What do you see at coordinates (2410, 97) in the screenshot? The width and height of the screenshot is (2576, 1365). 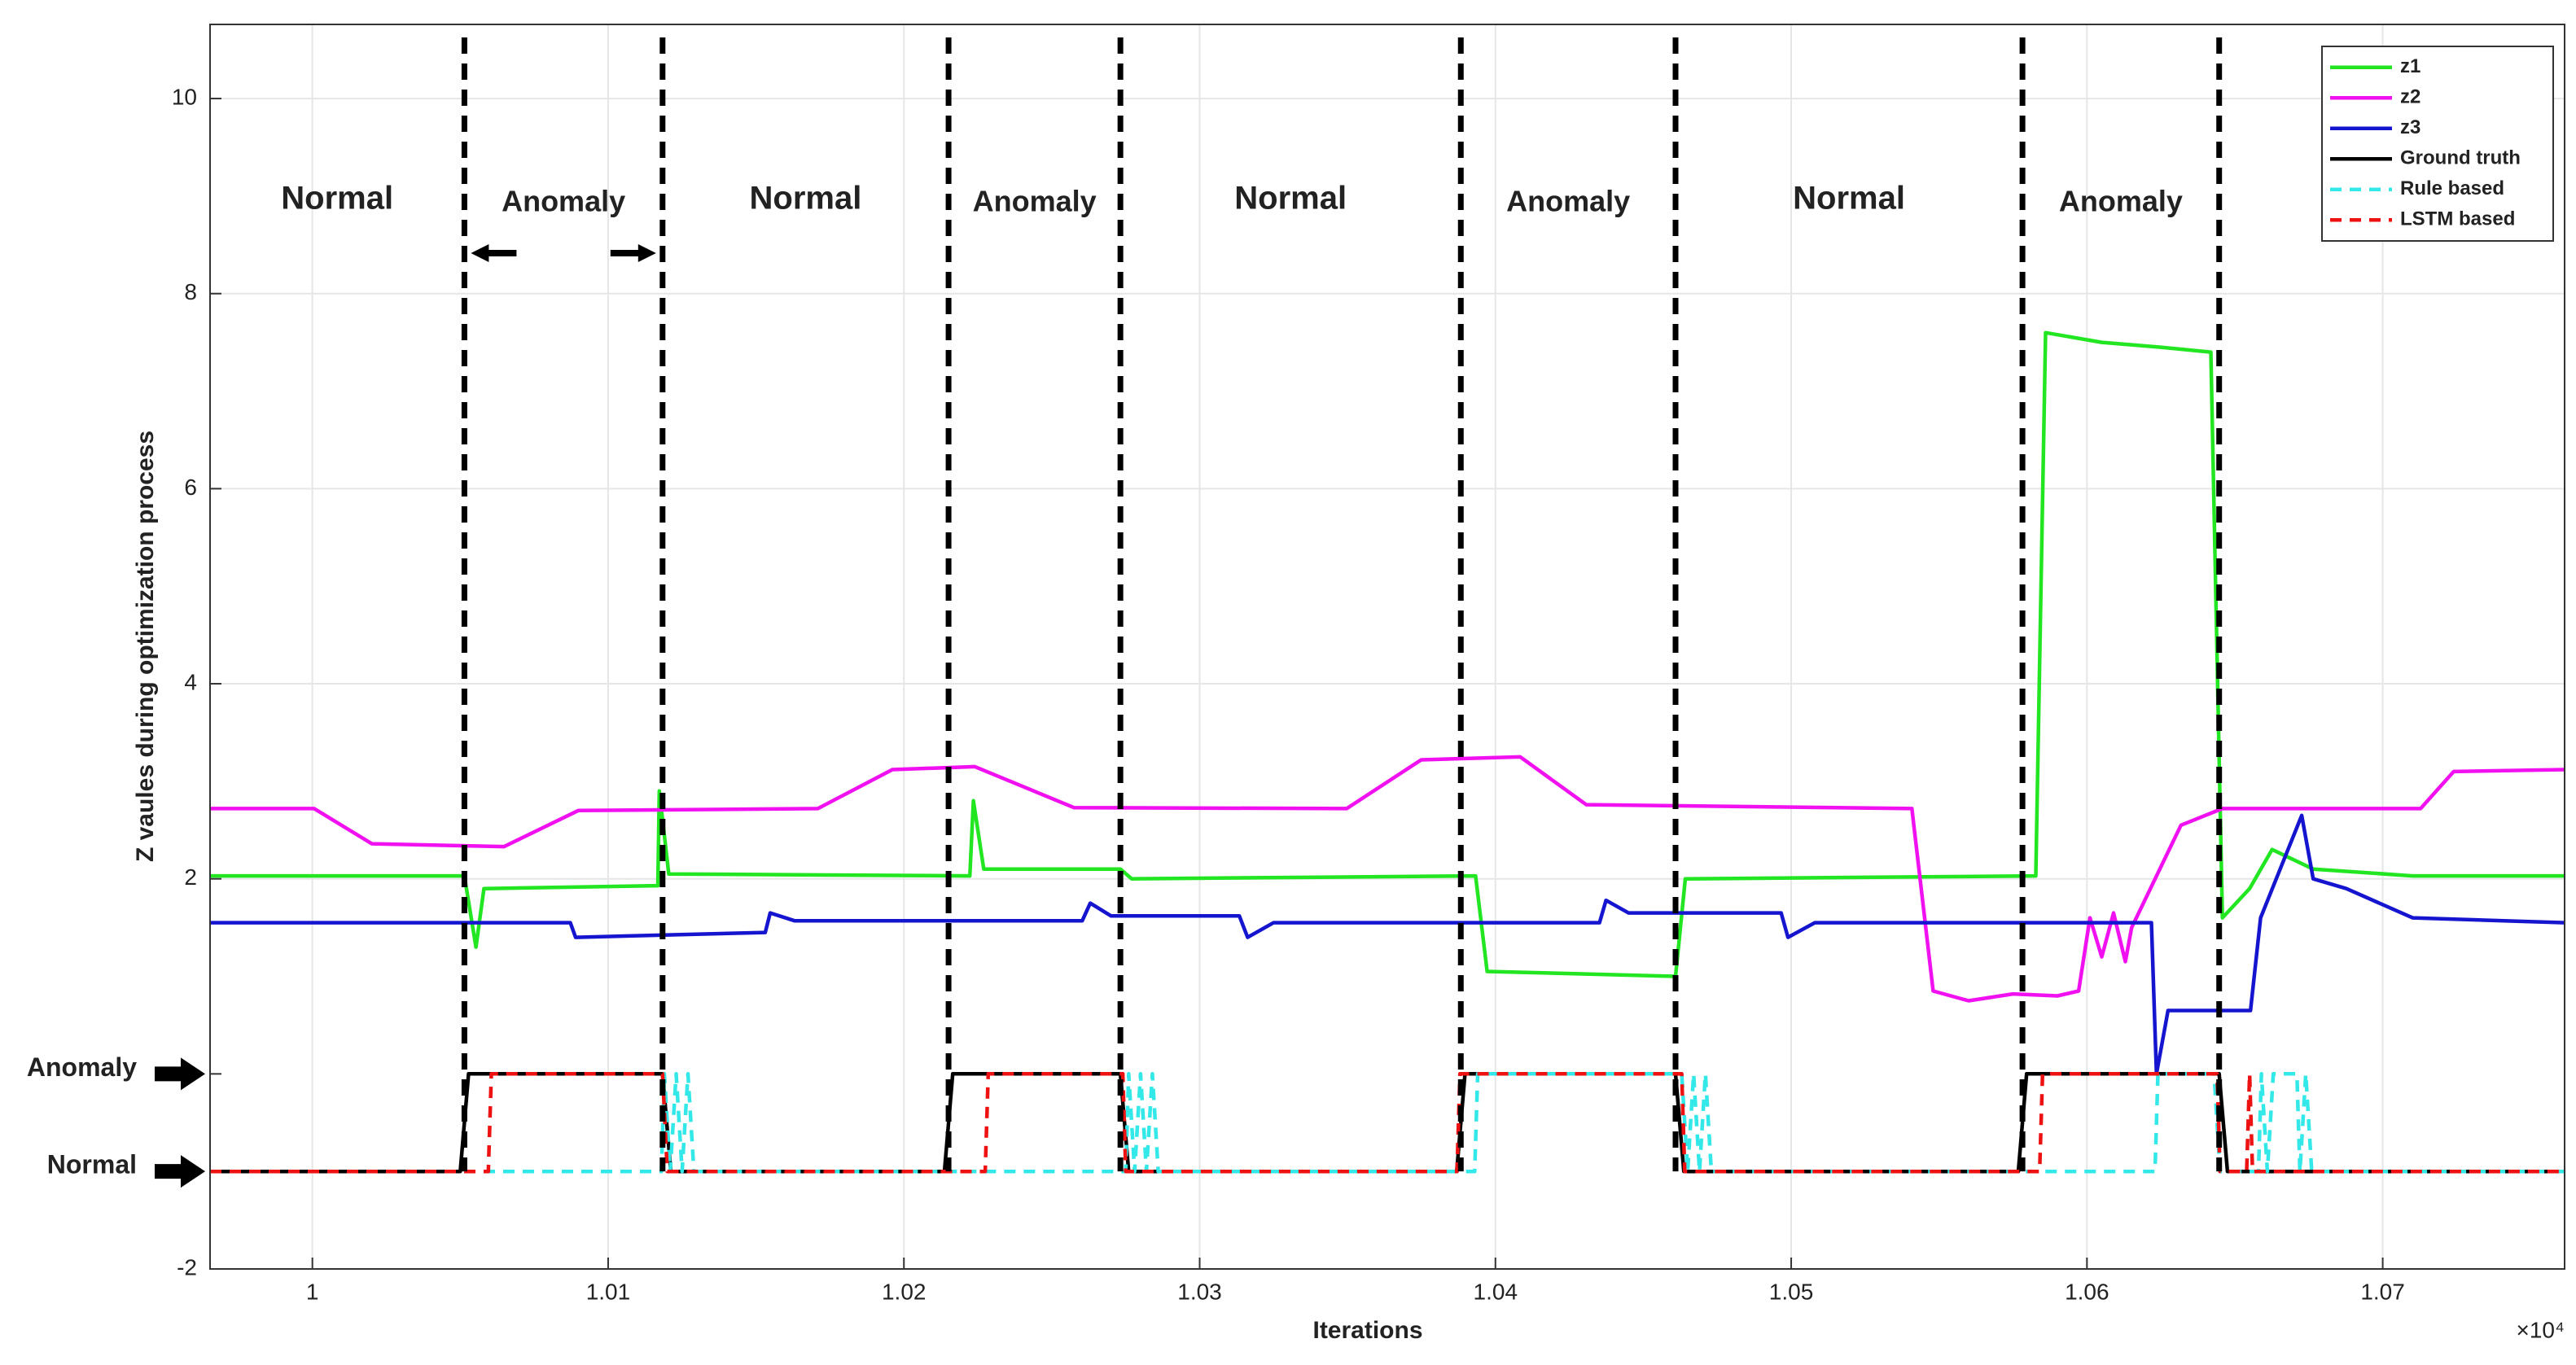 I see `legend-label: z2` at bounding box center [2410, 97].